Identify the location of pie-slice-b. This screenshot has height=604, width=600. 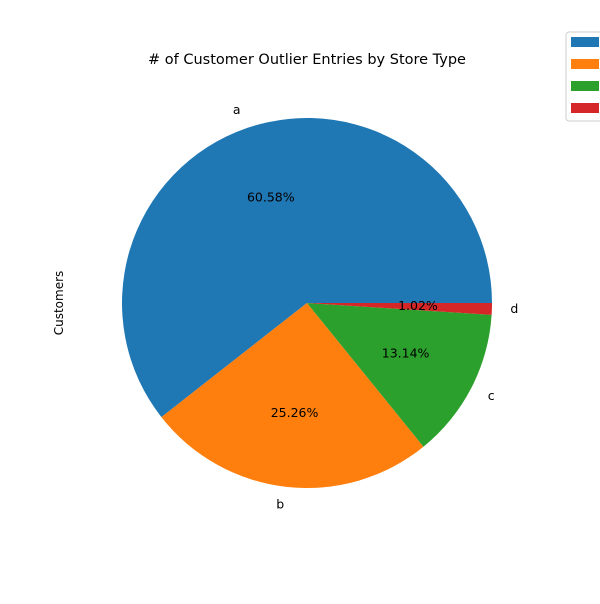
(292, 395).